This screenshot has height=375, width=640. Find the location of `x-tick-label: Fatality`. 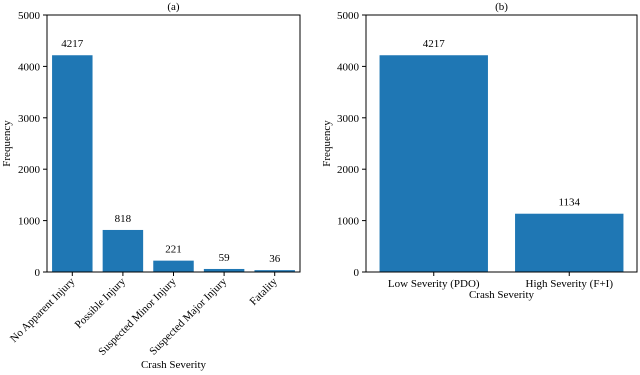

x-tick-label: Fatality is located at coordinates (264, 291).